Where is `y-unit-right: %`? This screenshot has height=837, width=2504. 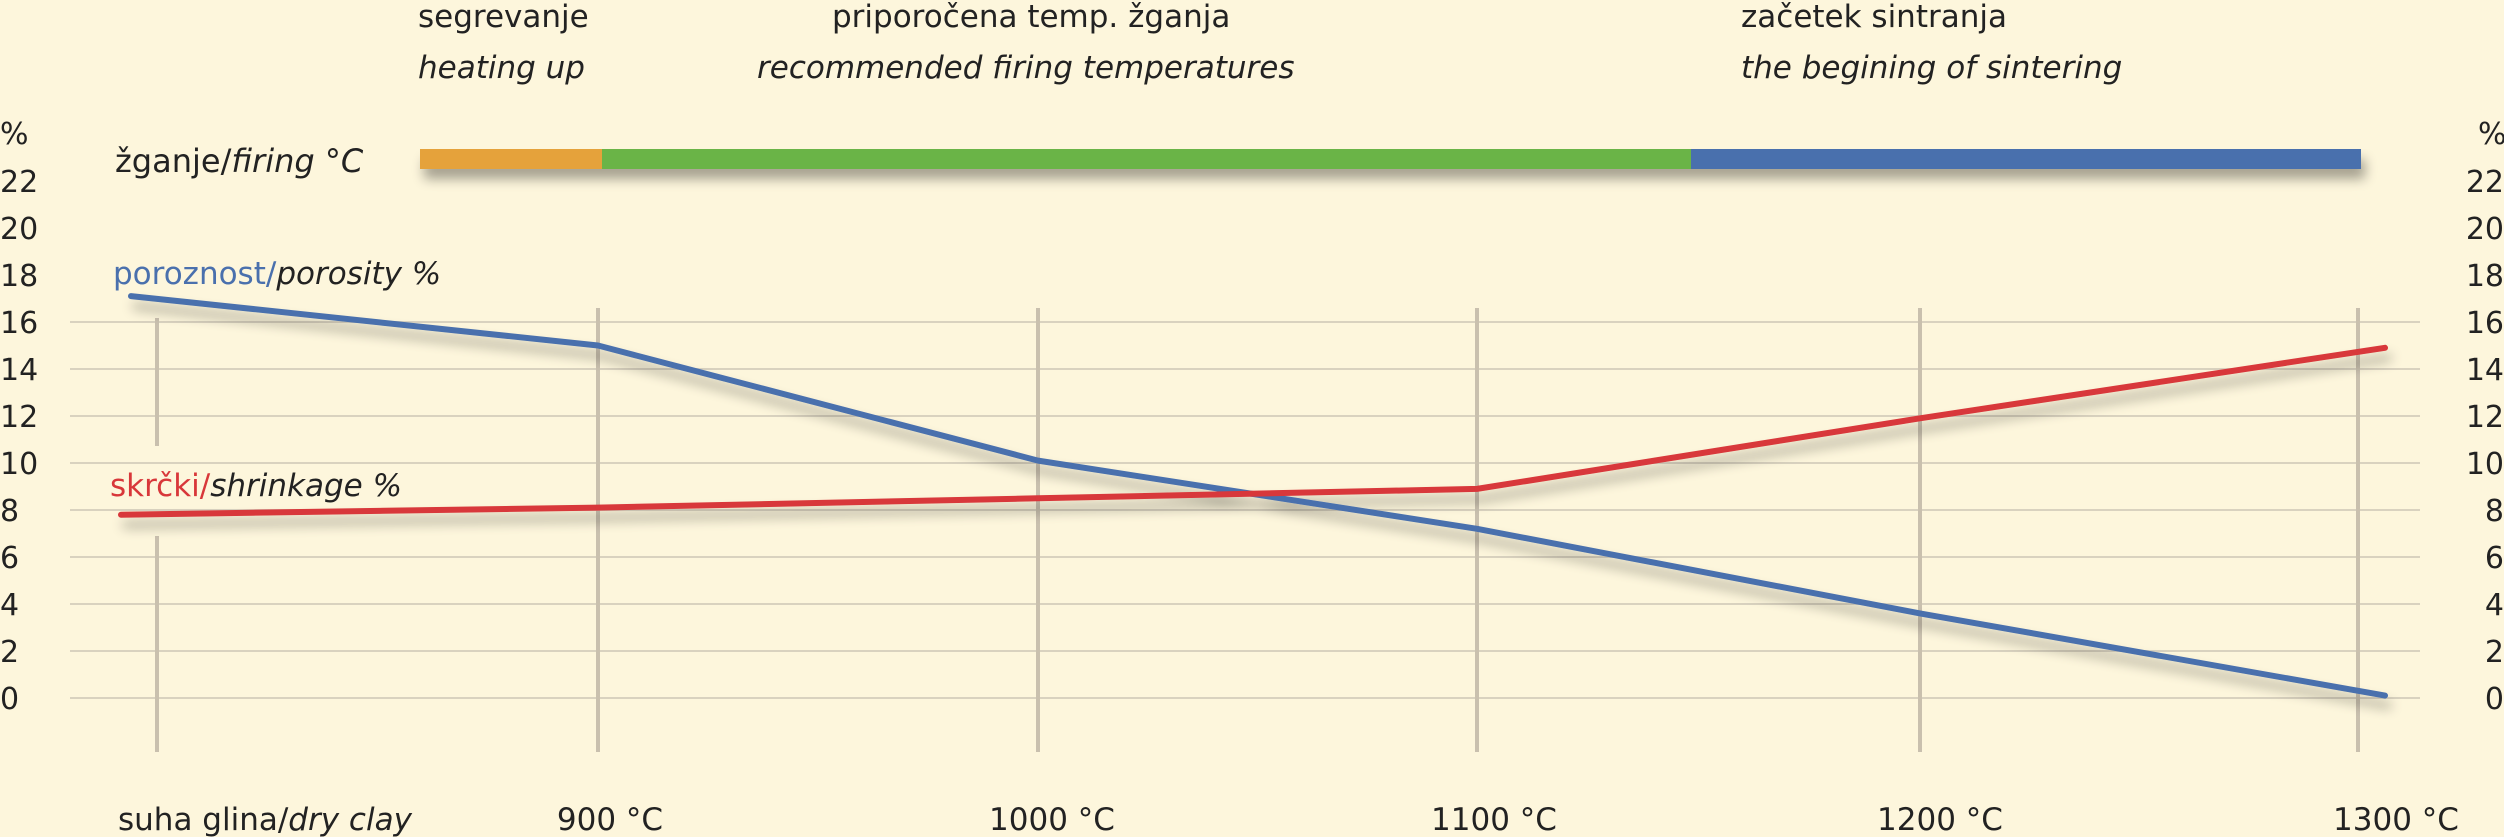 y-unit-right: % is located at coordinates (2491, 134).